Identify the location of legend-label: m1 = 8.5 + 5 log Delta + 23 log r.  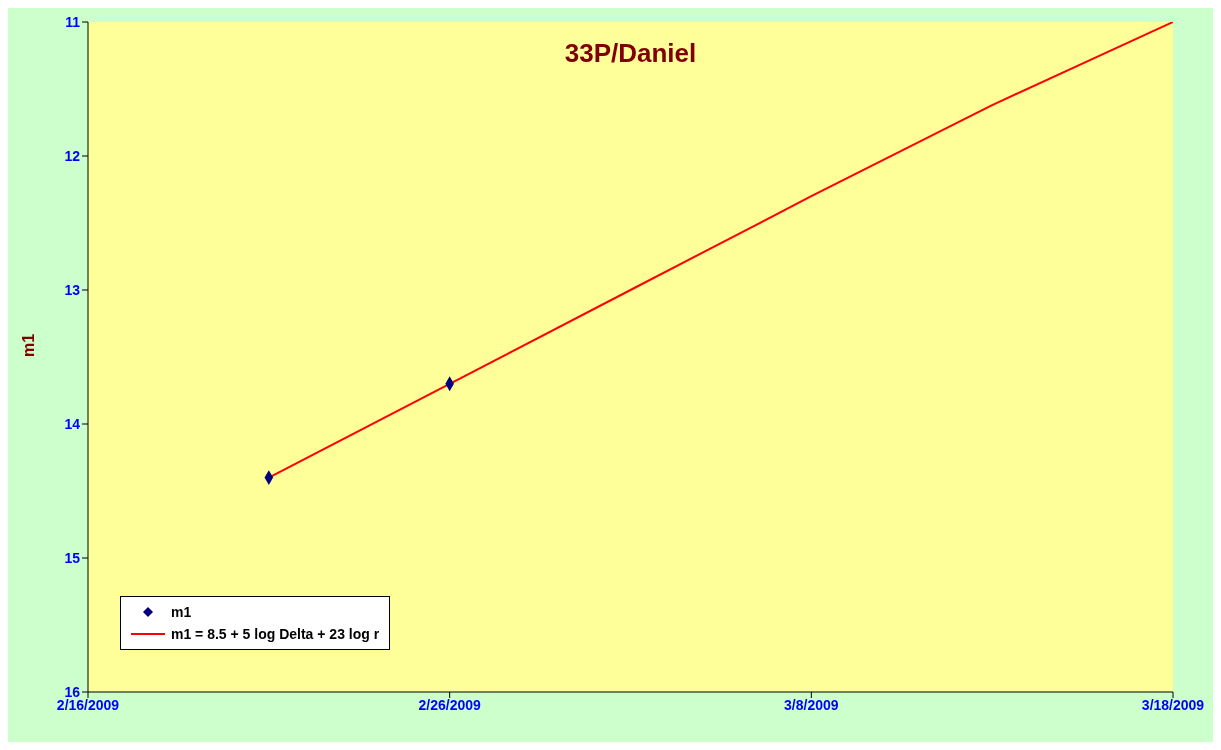
(275, 634).